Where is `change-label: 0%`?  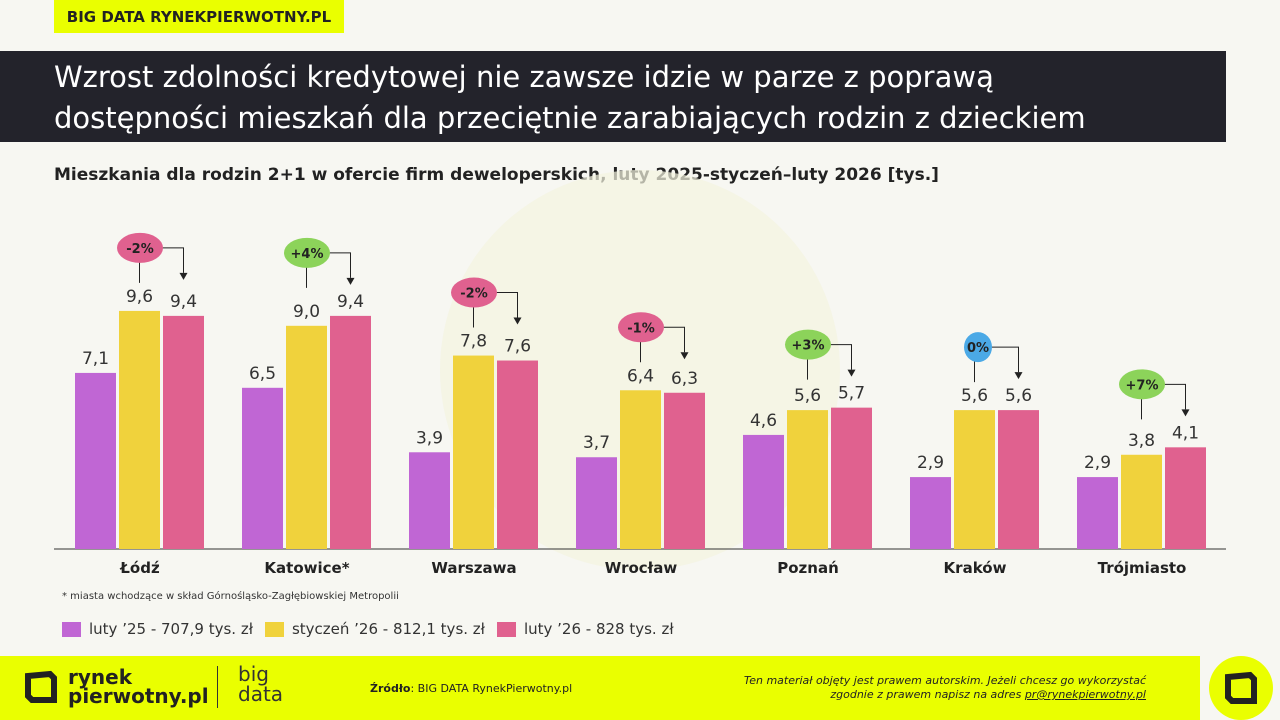 change-label: 0% is located at coordinates (978, 348).